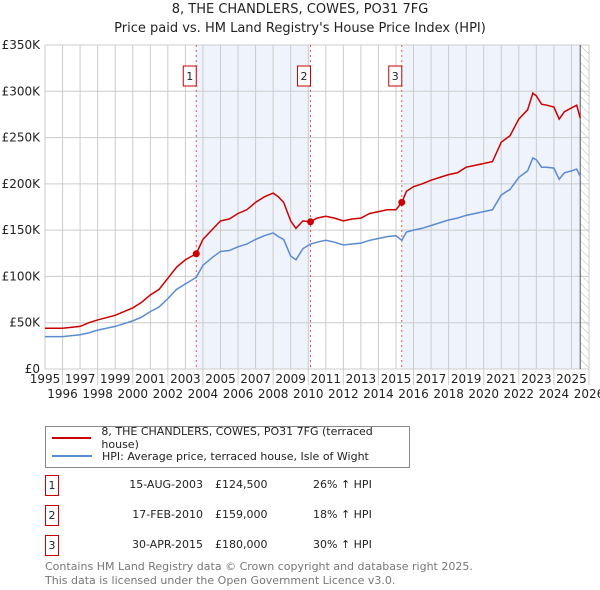 The image size is (600, 590). What do you see at coordinates (466, 379) in the screenshot?
I see `x-tick-label: 2019` at bounding box center [466, 379].